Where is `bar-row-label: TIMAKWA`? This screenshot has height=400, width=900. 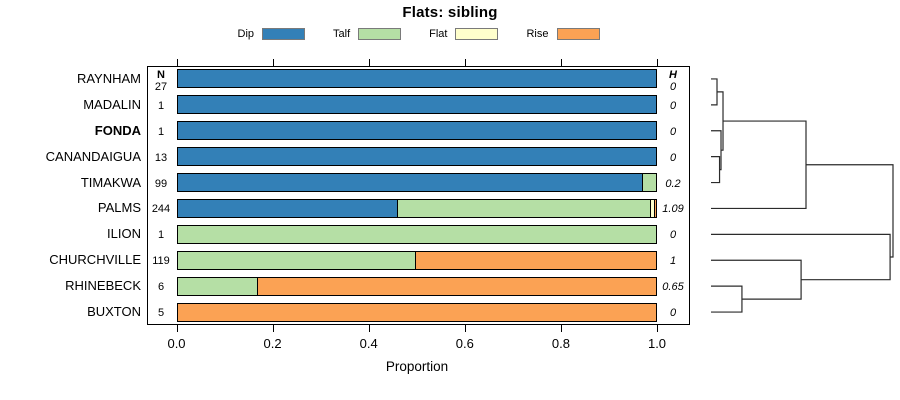 bar-row-label: TIMAKWA is located at coordinates (110, 182).